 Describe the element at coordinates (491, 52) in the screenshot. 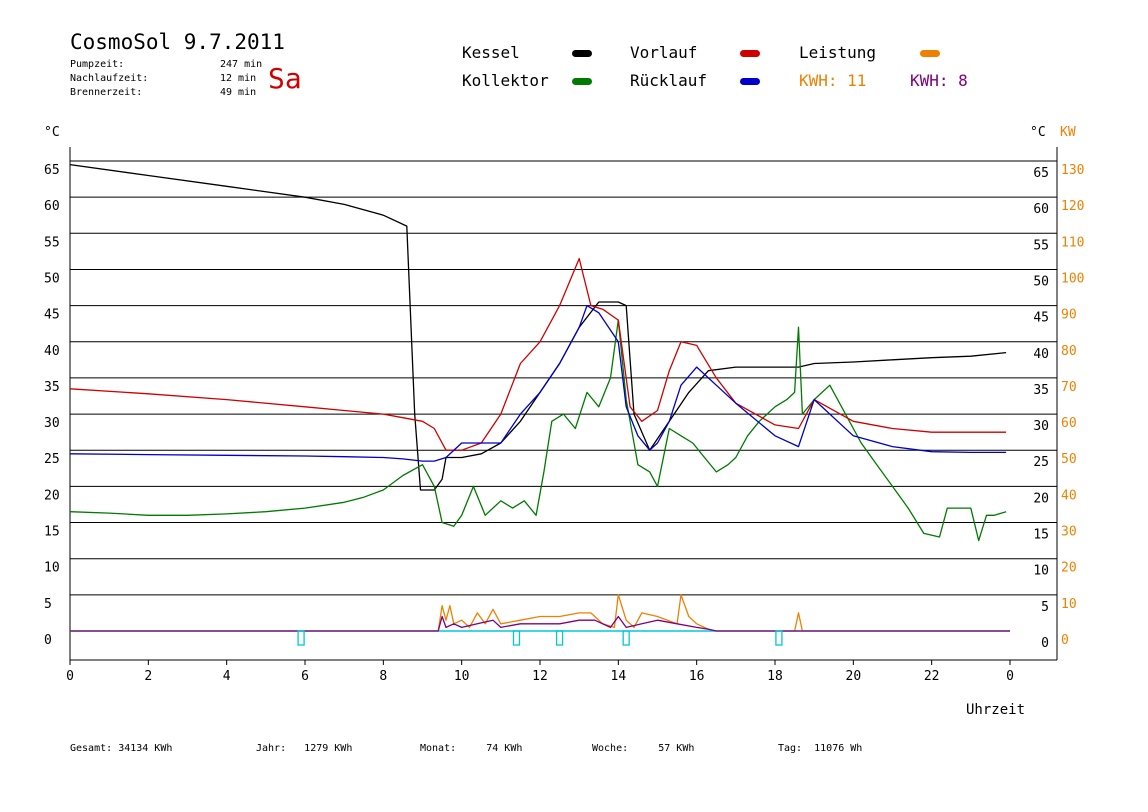

I see `legend-kessel-label: Kessel` at that location.